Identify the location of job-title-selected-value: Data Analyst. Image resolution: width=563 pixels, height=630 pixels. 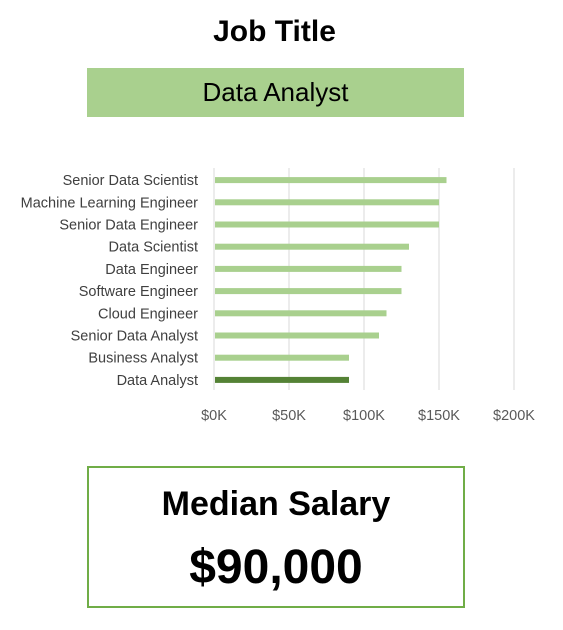
(275, 92).